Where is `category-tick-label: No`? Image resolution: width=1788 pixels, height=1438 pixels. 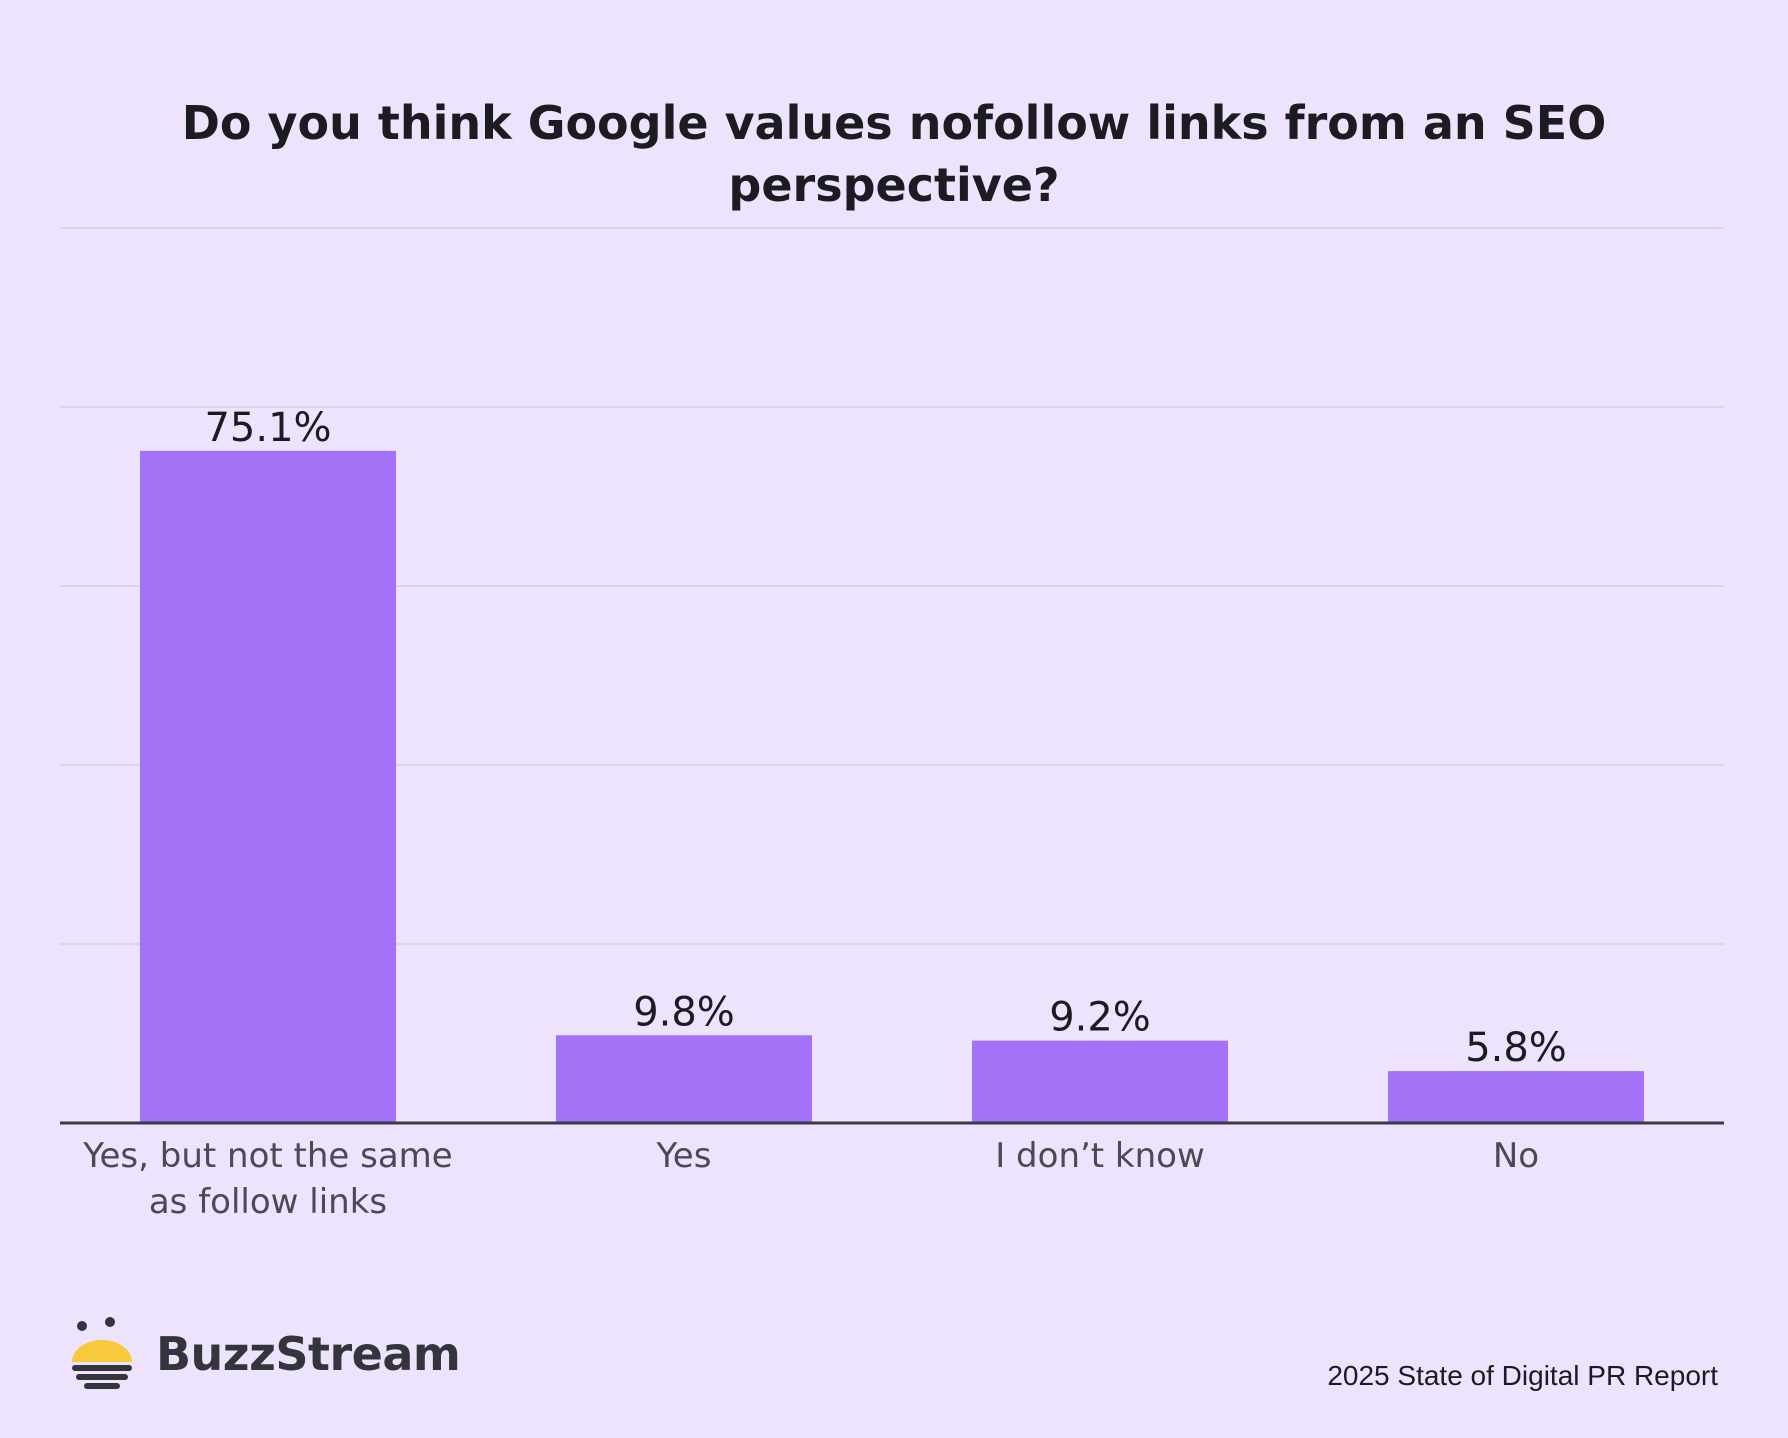
category-tick-label: No is located at coordinates (1516, 1156).